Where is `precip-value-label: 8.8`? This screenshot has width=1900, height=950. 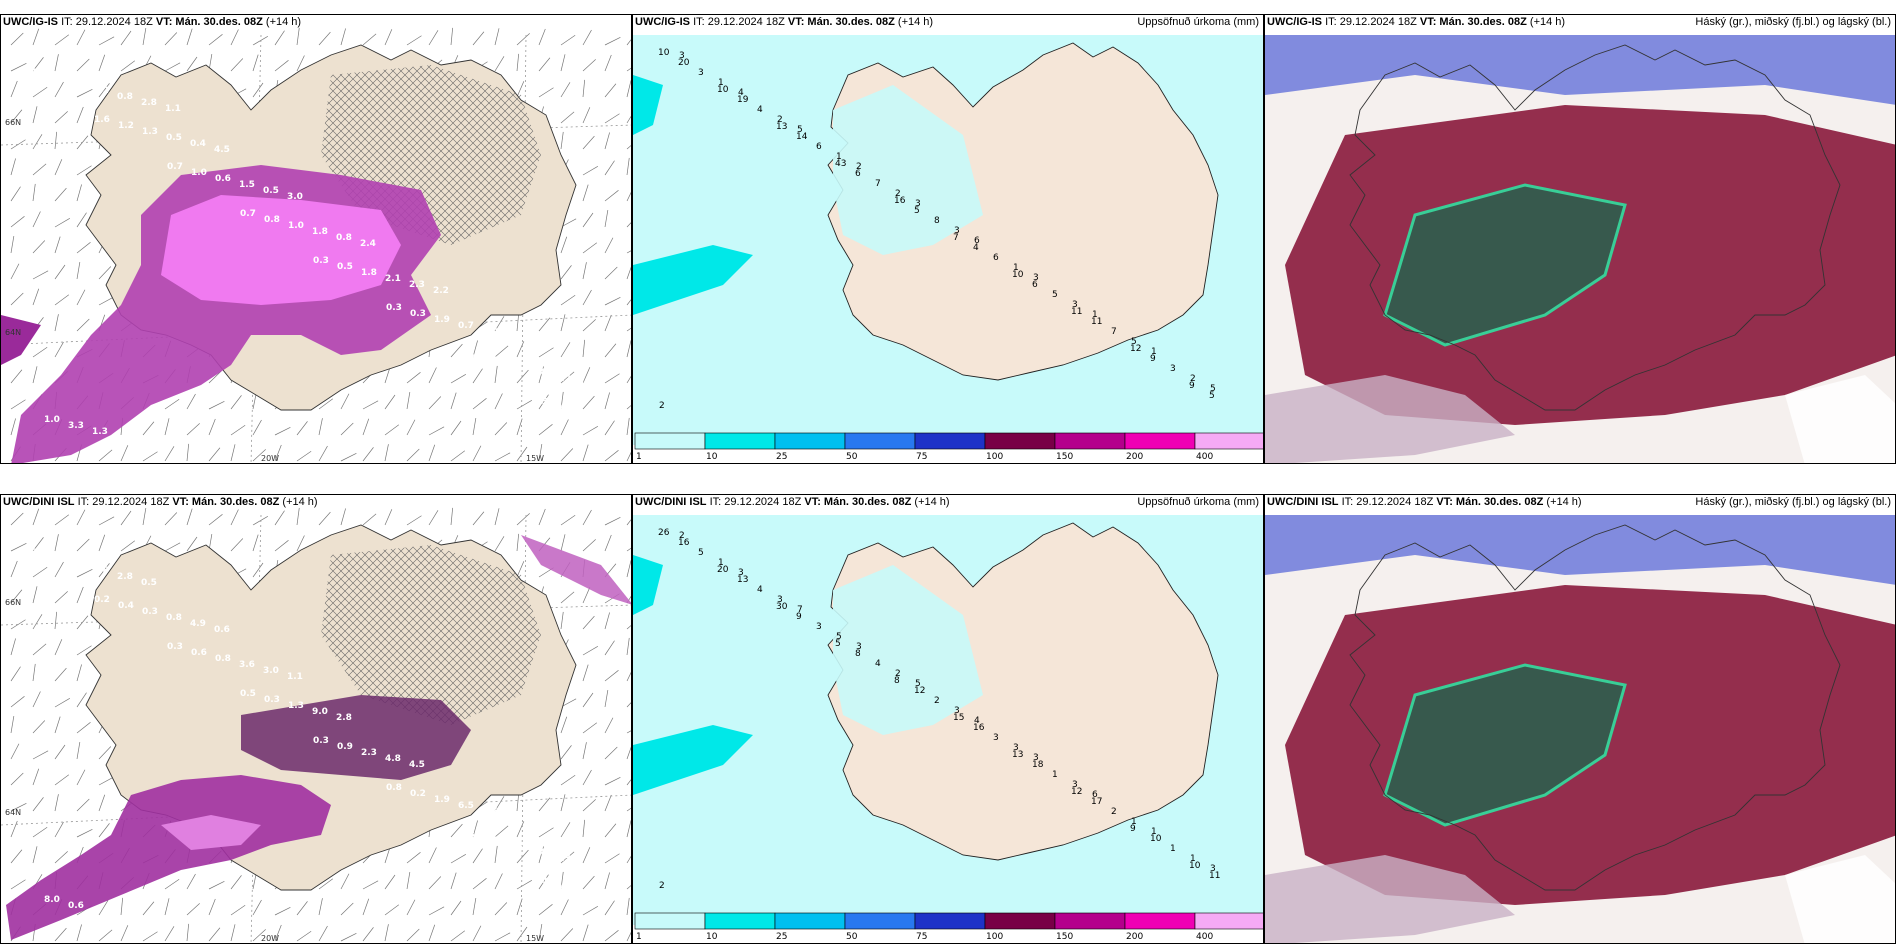 precip-value-label: 8.8 is located at coordinates (101, 571).